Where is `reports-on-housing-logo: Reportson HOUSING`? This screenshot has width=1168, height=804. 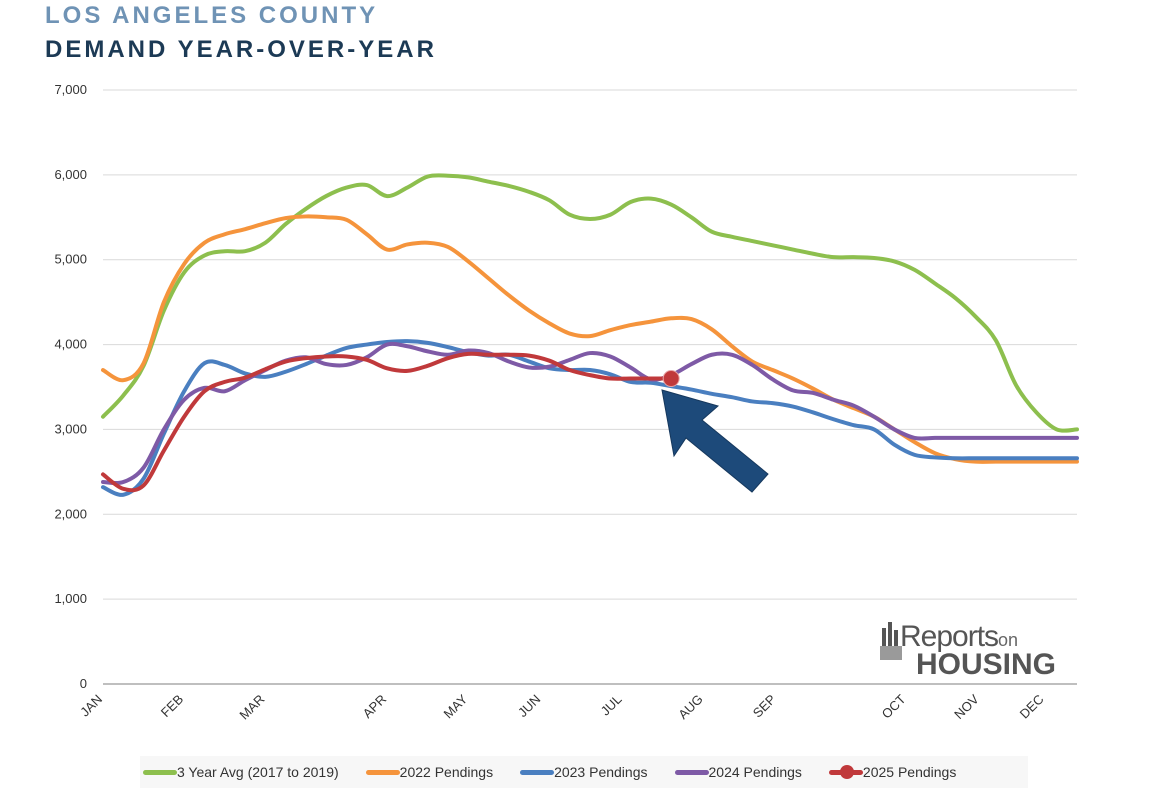
reports-on-housing-logo: Reportson HOUSING is located at coordinates (975, 651).